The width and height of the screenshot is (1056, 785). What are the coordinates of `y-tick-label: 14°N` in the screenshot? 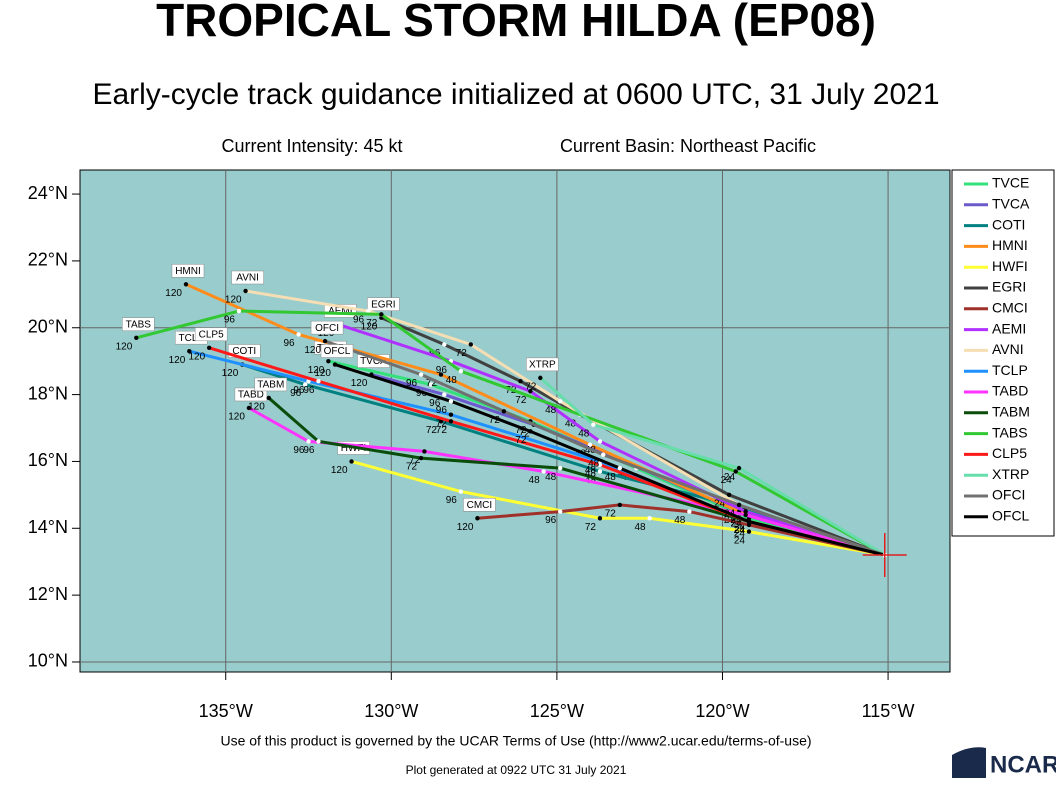 It's located at (48, 527).